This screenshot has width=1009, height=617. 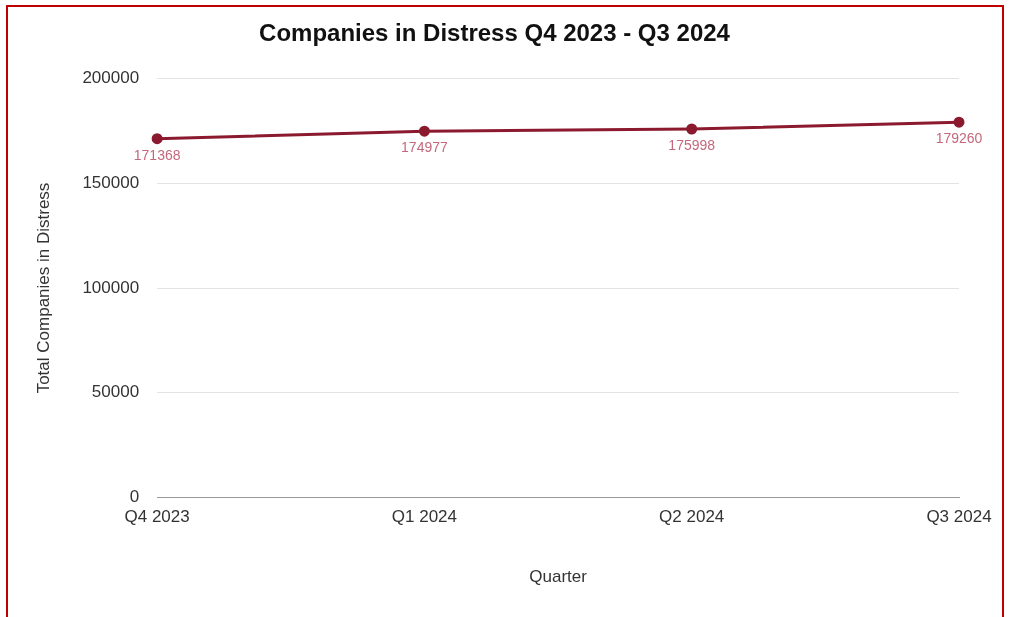 I want to click on y-tick-label: 50000, so click(x=115, y=392).